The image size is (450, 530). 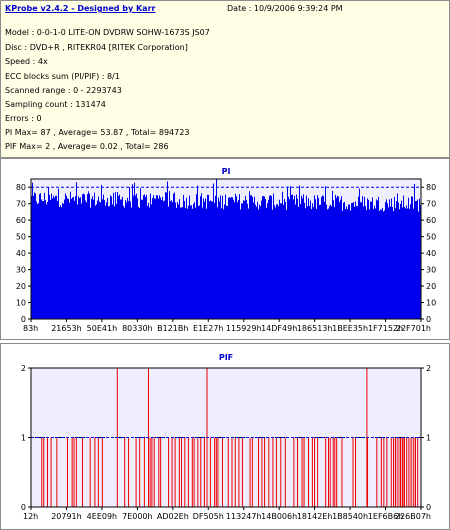 What do you see at coordinates (23, 118) in the screenshot?
I see `info-errors: Errors : 0` at bounding box center [23, 118].